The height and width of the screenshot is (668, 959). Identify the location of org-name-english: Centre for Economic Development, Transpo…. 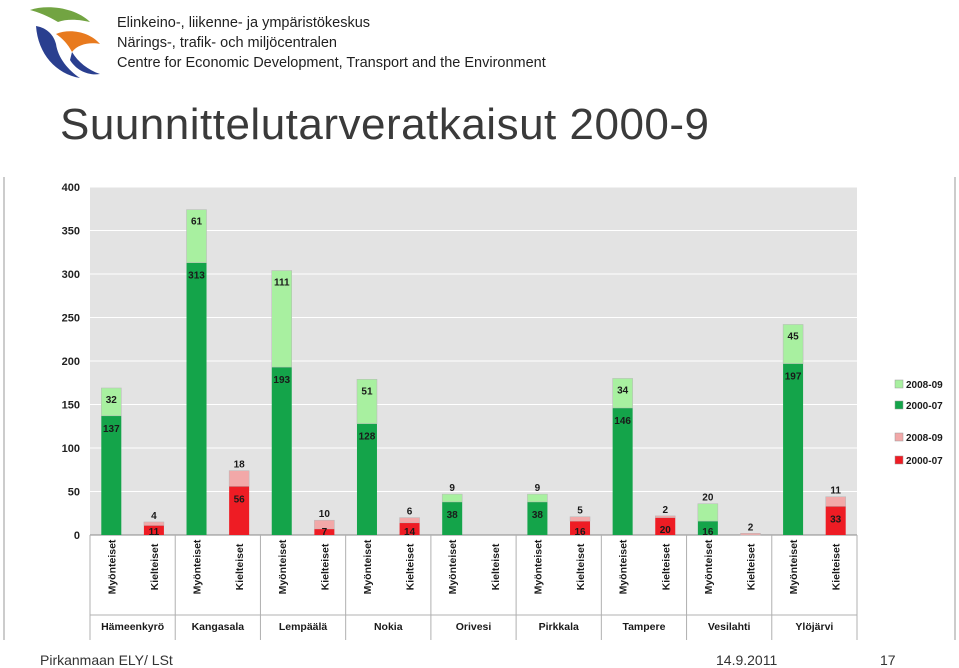
(331, 63).